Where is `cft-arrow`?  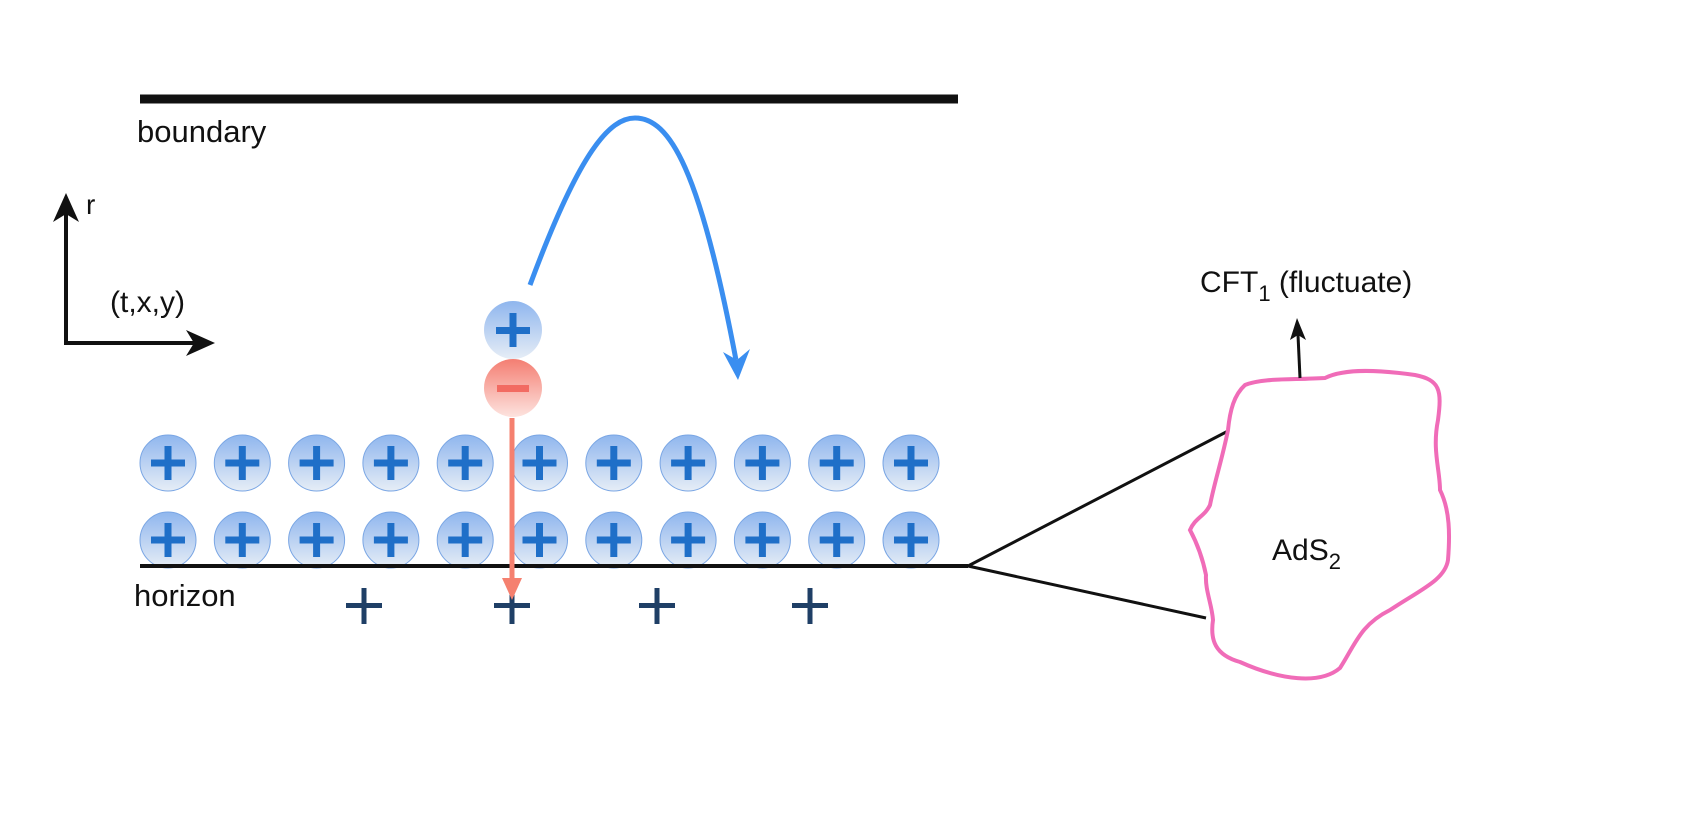
cft-arrow is located at coordinates (1299, 356).